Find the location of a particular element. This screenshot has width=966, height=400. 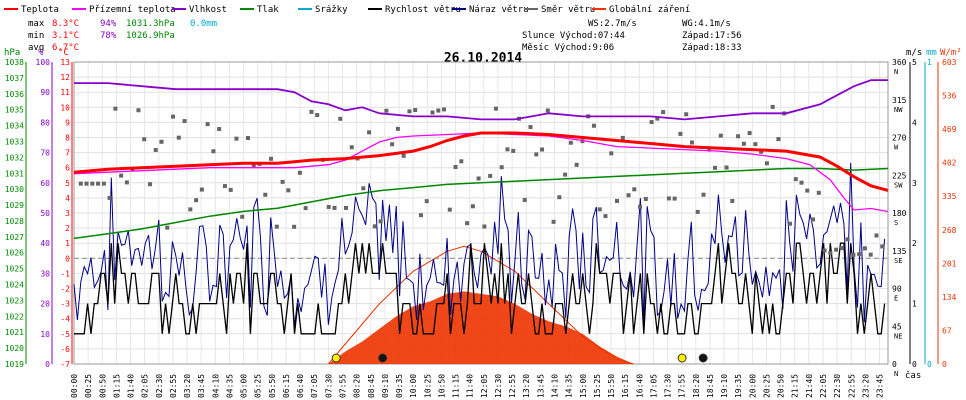

x-tick-label: 20:00 is located at coordinates (752, 386).